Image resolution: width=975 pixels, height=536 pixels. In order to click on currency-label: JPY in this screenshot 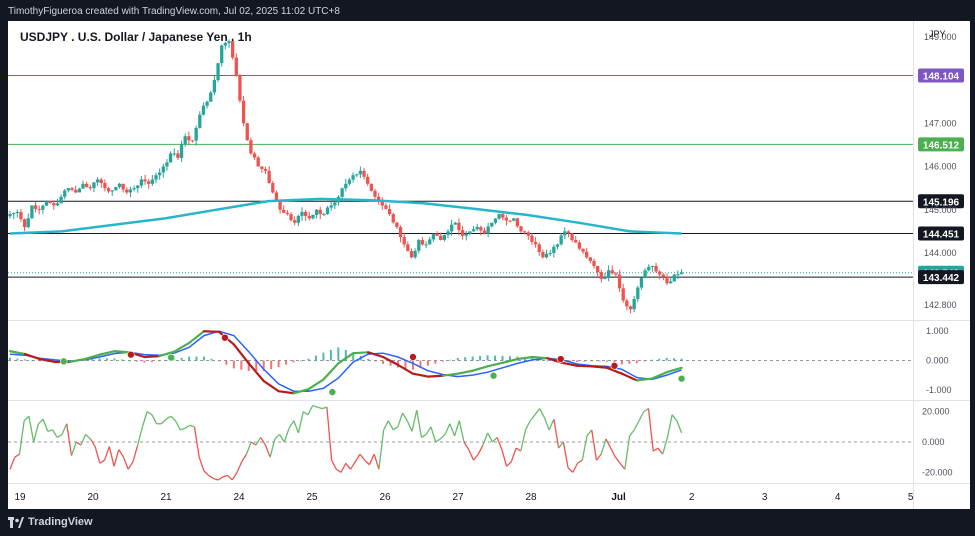, I will do `click(937, 34)`.